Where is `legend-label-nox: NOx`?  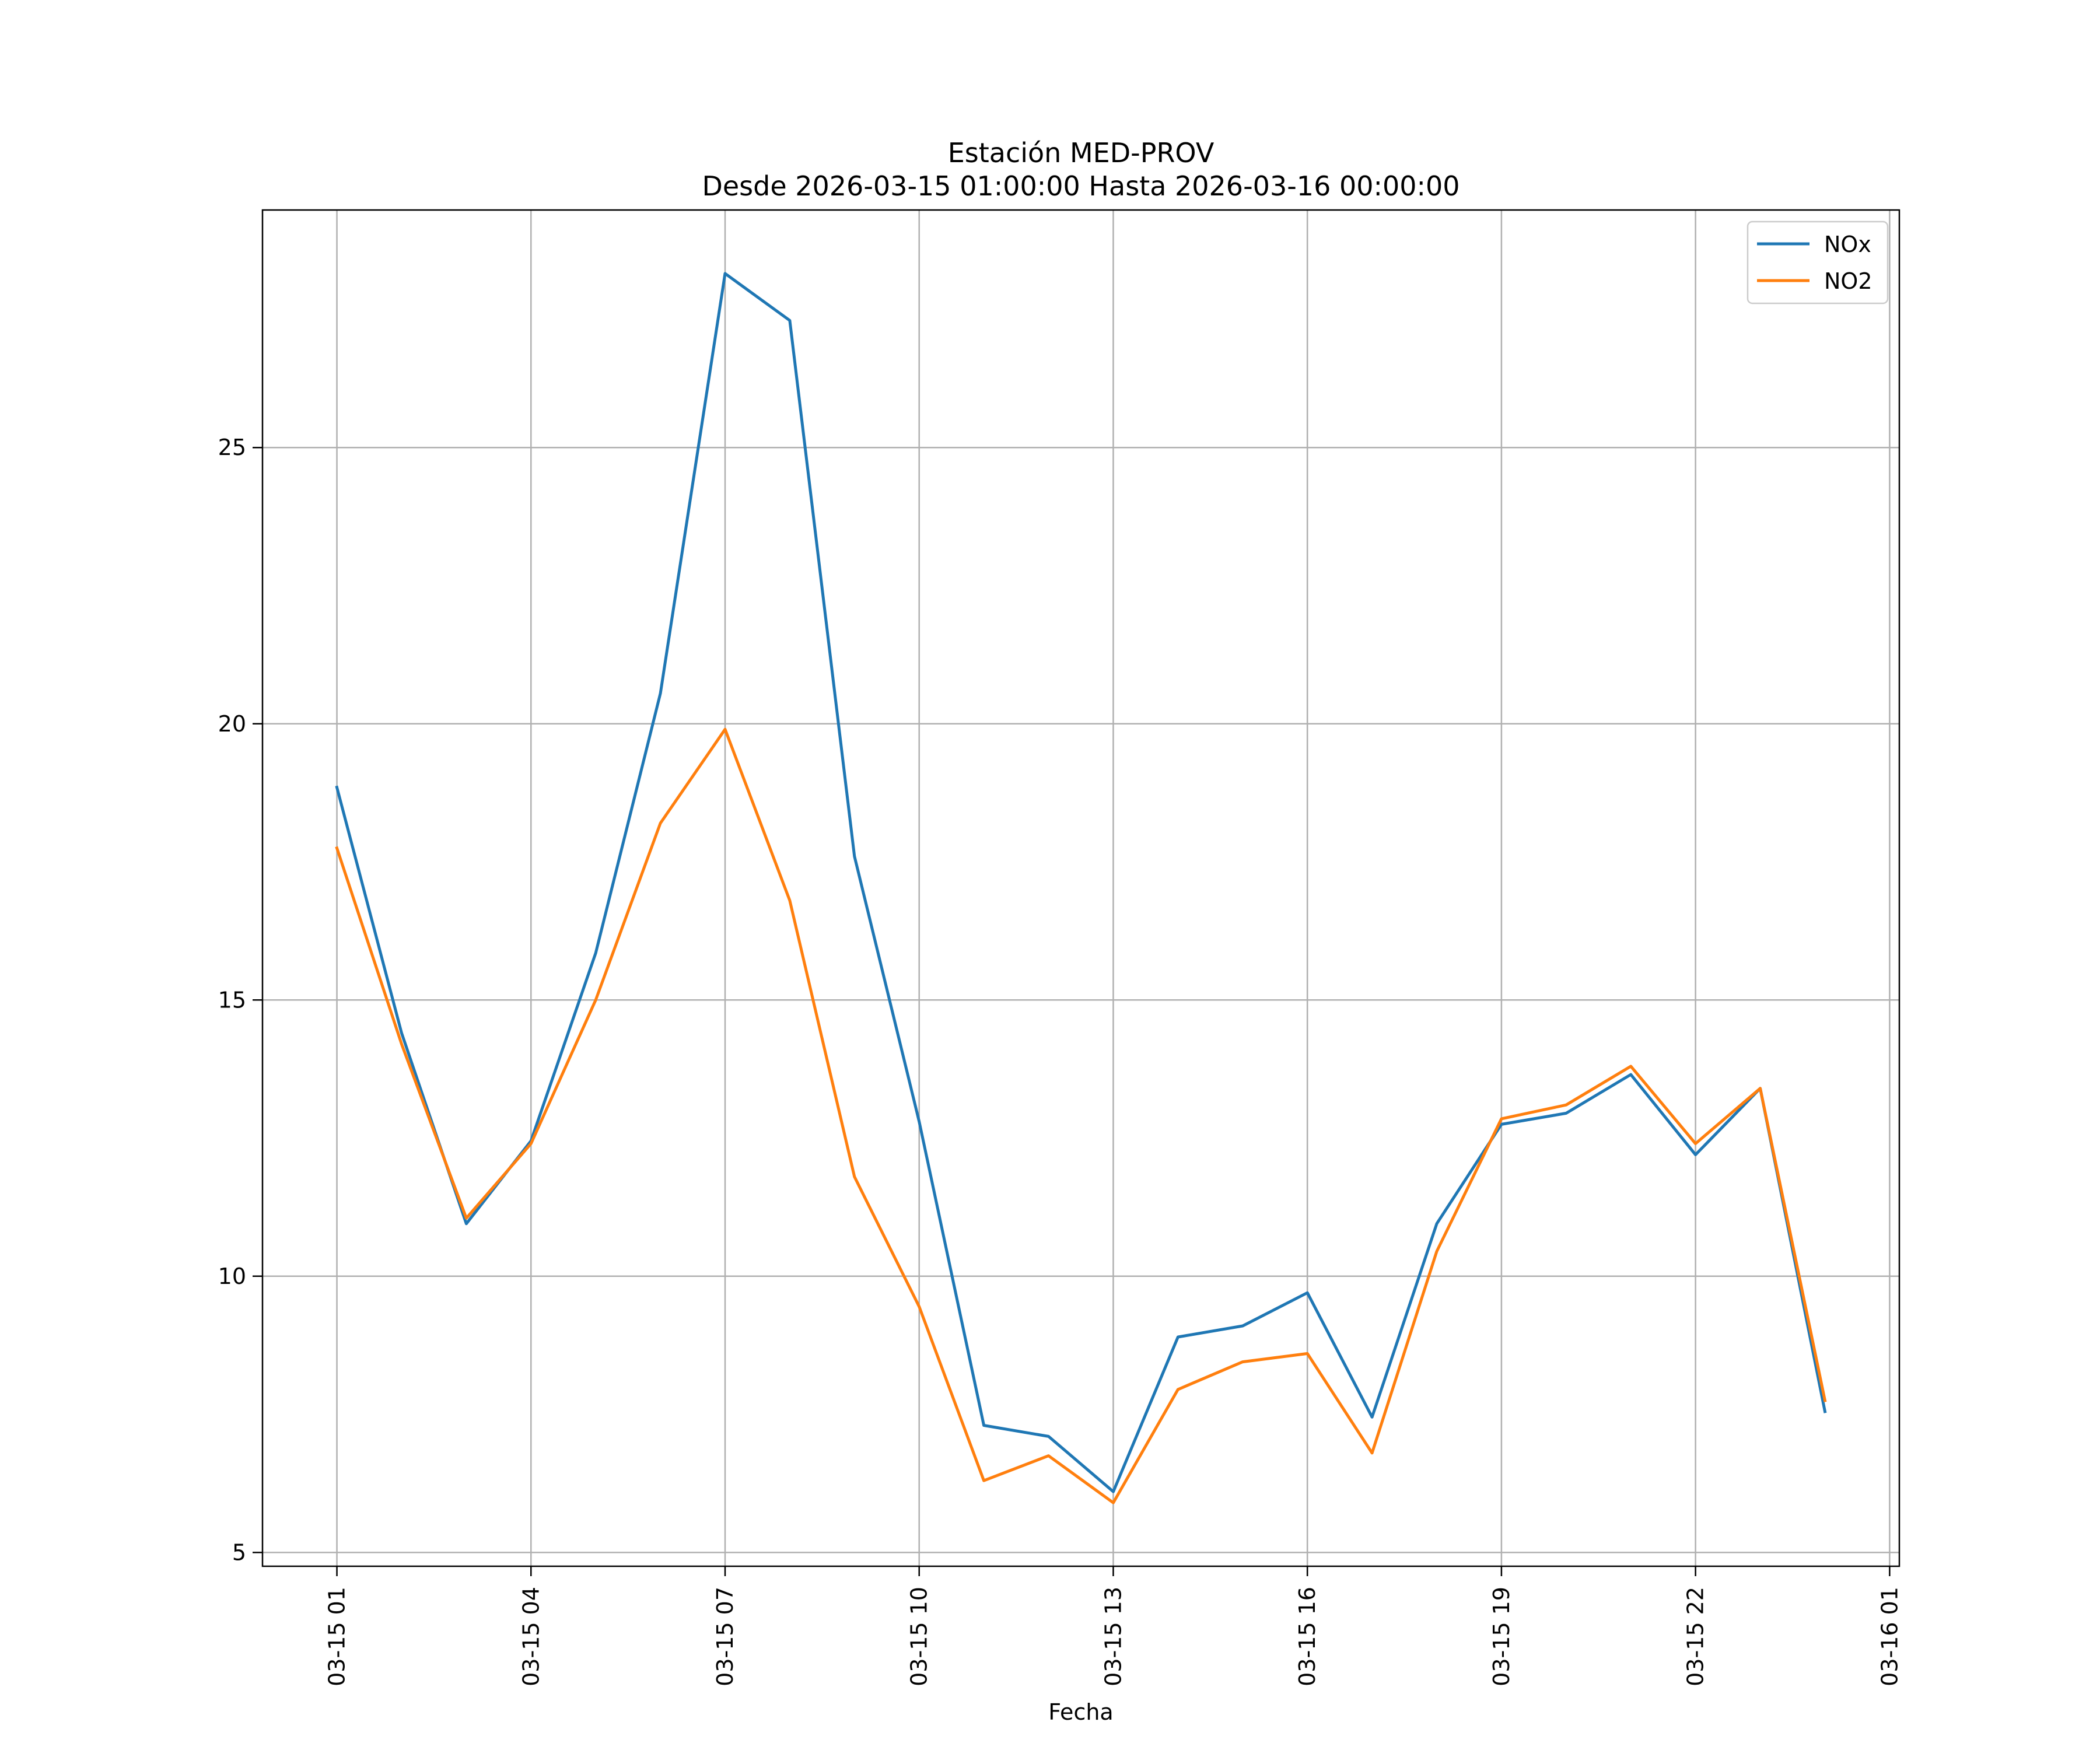 legend-label-nox: NOx is located at coordinates (1847, 244).